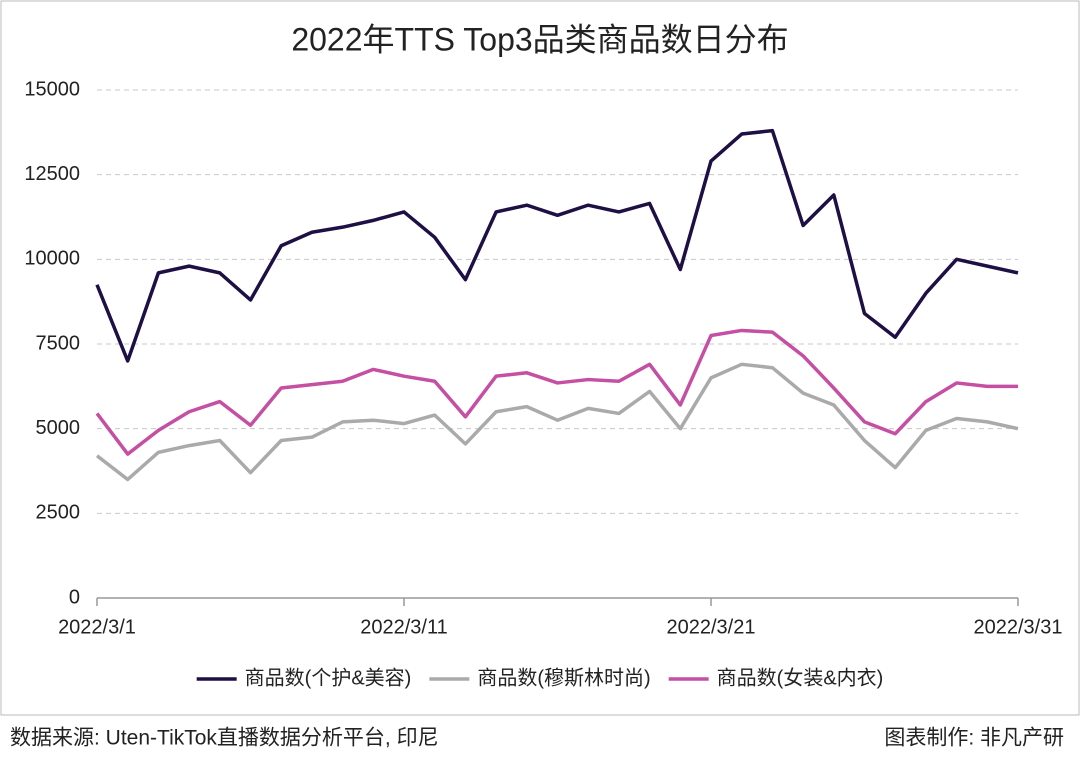 The image size is (1080, 760). Describe the element at coordinates (404, 627) in the screenshot. I see `x-tick-label: 2022/3/11` at that location.